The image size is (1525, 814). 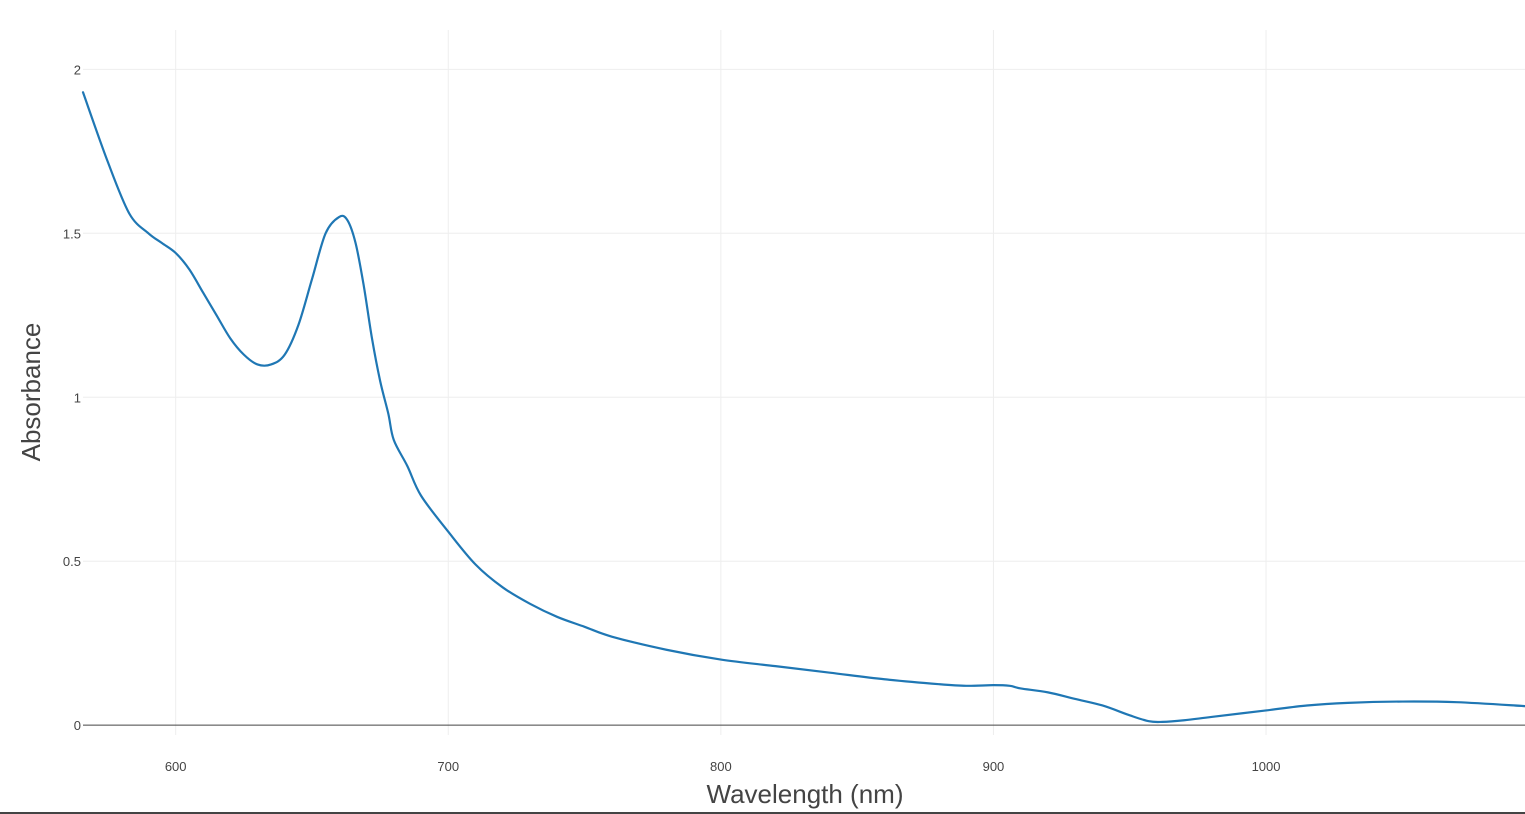 What do you see at coordinates (72, 233) in the screenshot?
I see `y-tick-label: 1.5` at bounding box center [72, 233].